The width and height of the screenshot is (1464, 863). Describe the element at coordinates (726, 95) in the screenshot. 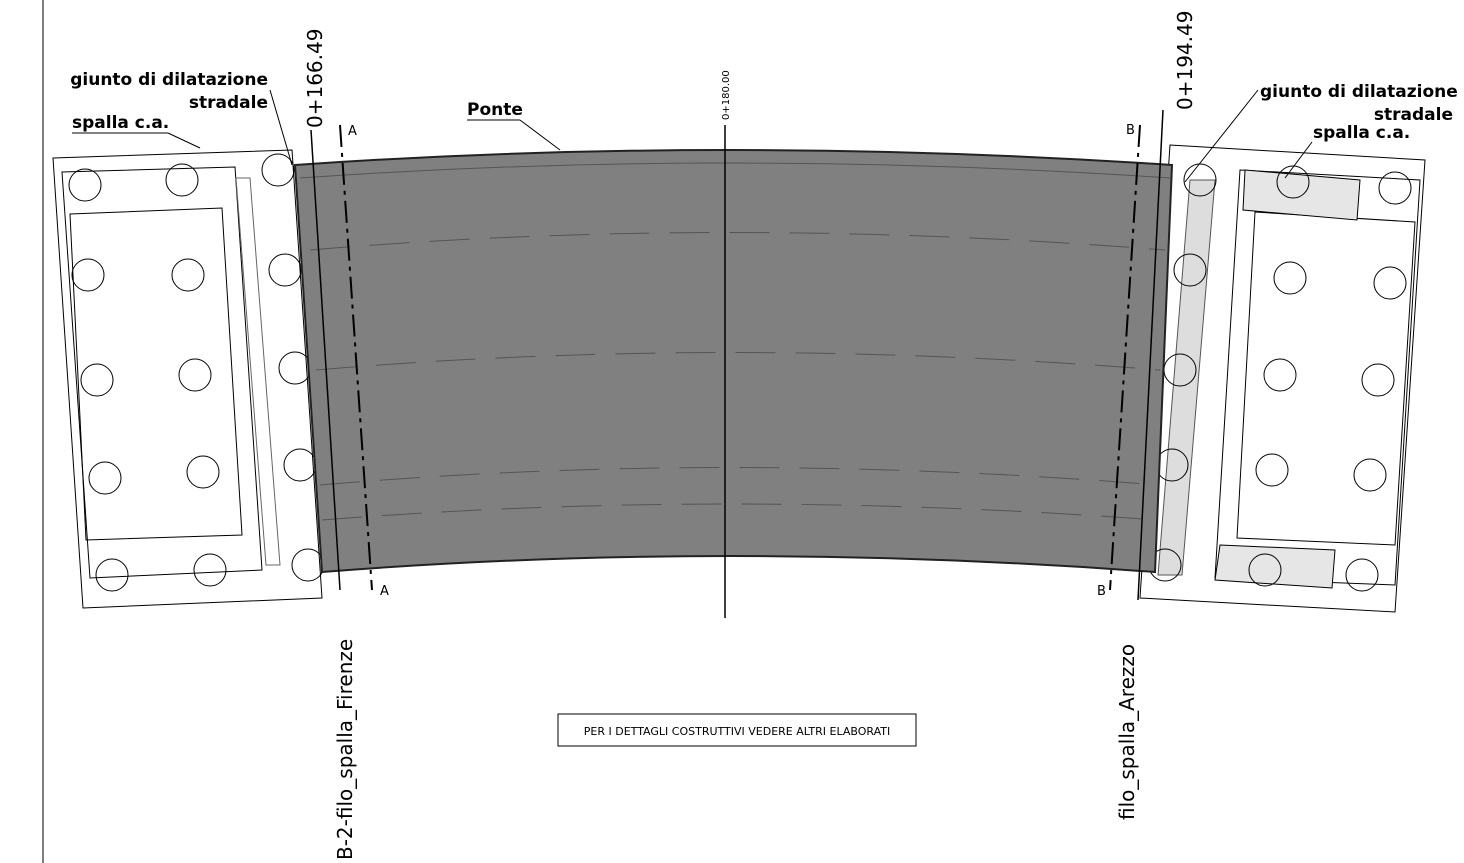

I see `center-station: 0+180.00` at that location.